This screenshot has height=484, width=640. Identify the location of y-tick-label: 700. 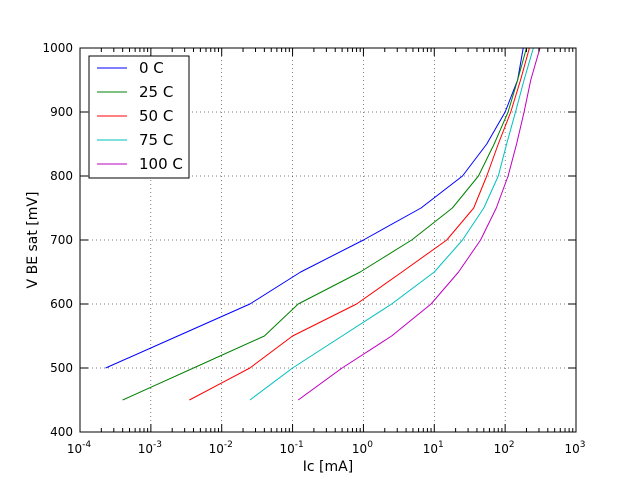
(61, 240).